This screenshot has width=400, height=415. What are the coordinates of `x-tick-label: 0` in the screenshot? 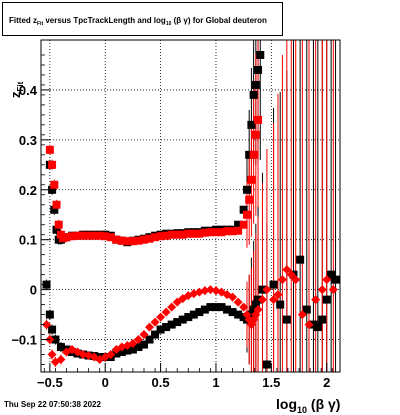 It's located at (105, 382).